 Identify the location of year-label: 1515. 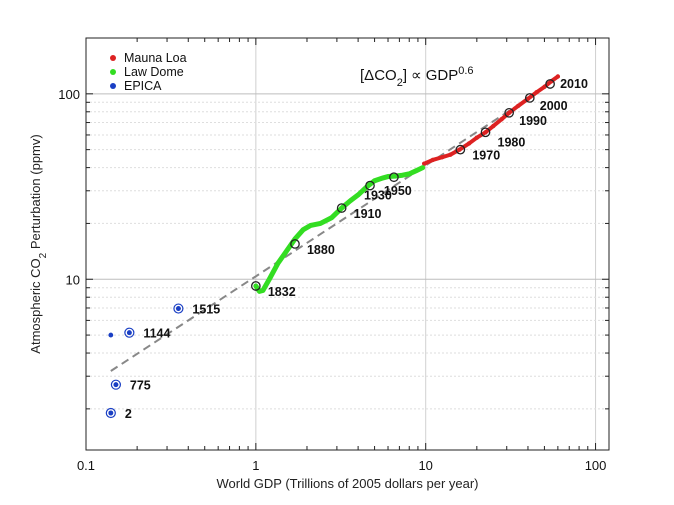
(206, 310).